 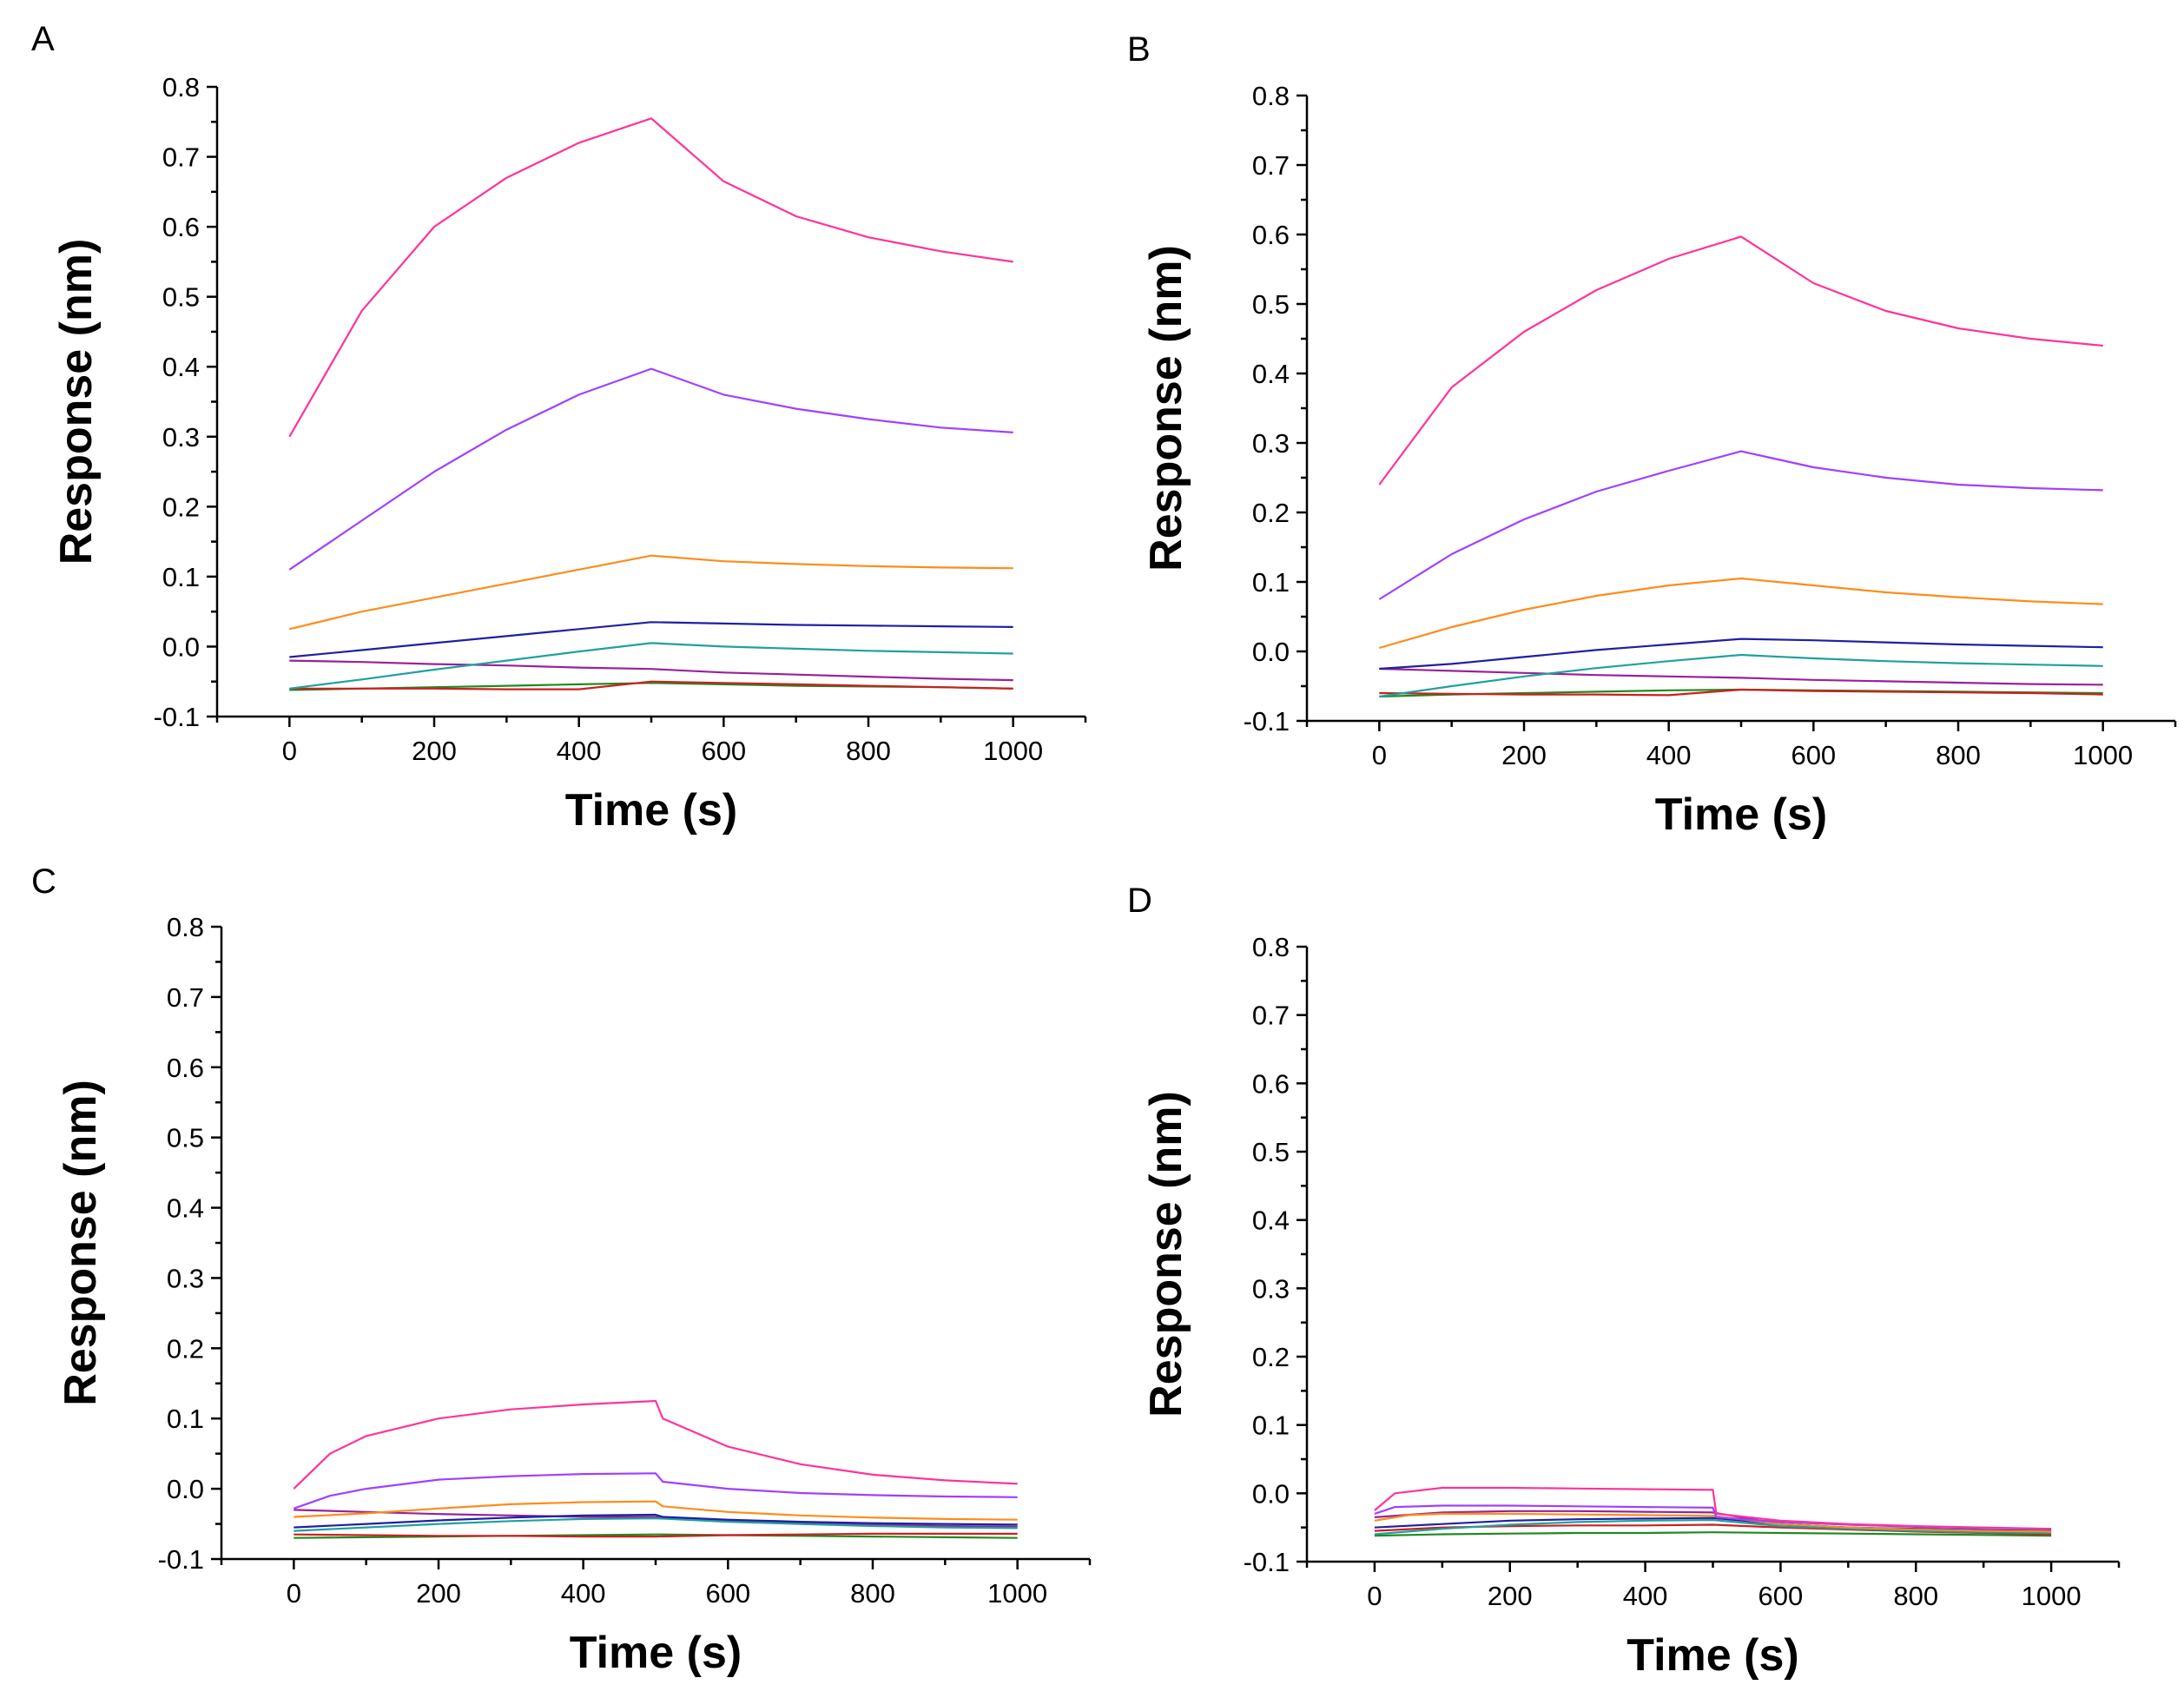 I want to click on panel-letter: D, so click(x=1139, y=901).